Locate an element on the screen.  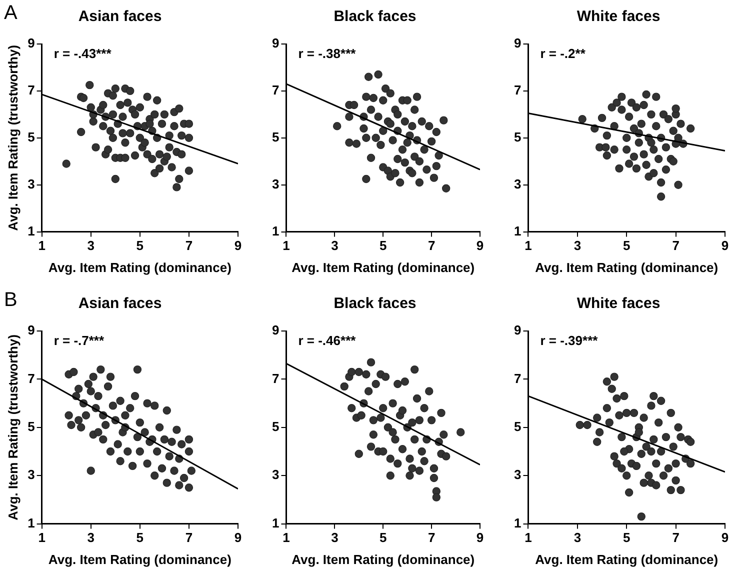
y-tick-label: 1 is located at coordinates (276, 522).